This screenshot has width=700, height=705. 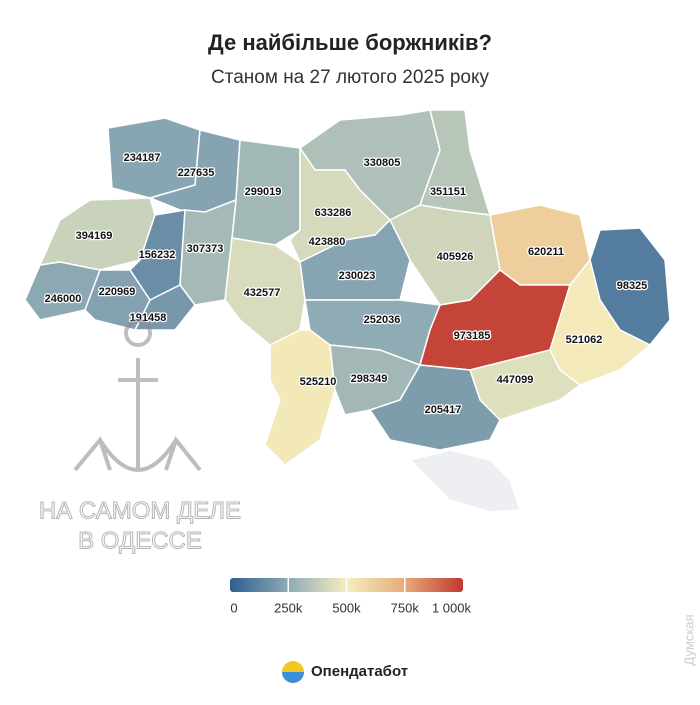 I want to click on region-value: 432577, so click(x=262, y=293).